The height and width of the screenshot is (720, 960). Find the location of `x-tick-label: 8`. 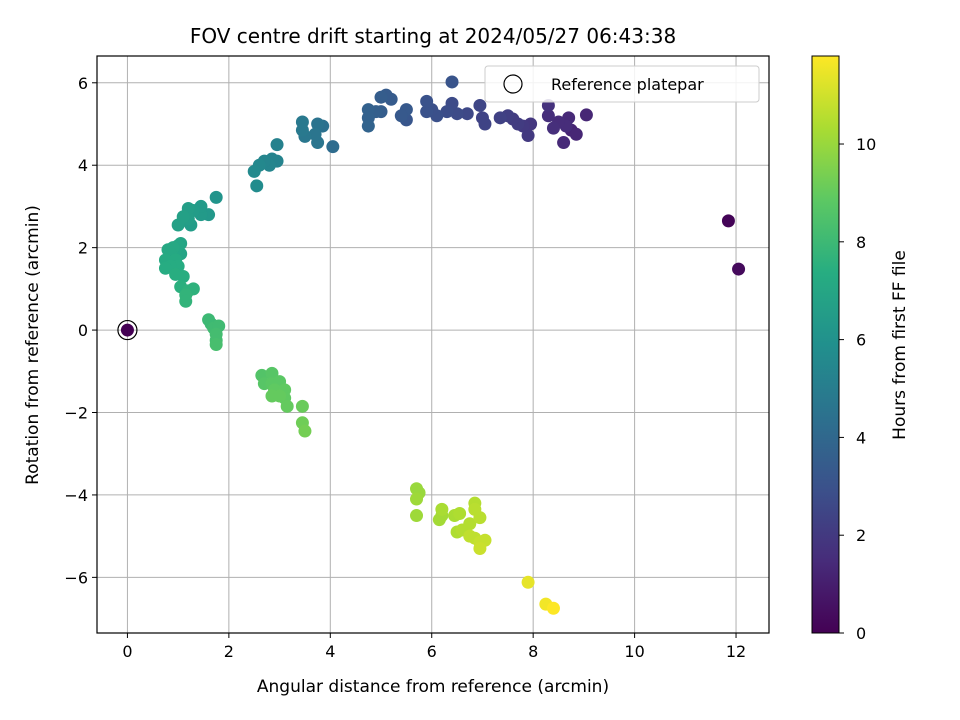

x-tick-label: 8 is located at coordinates (533, 651).